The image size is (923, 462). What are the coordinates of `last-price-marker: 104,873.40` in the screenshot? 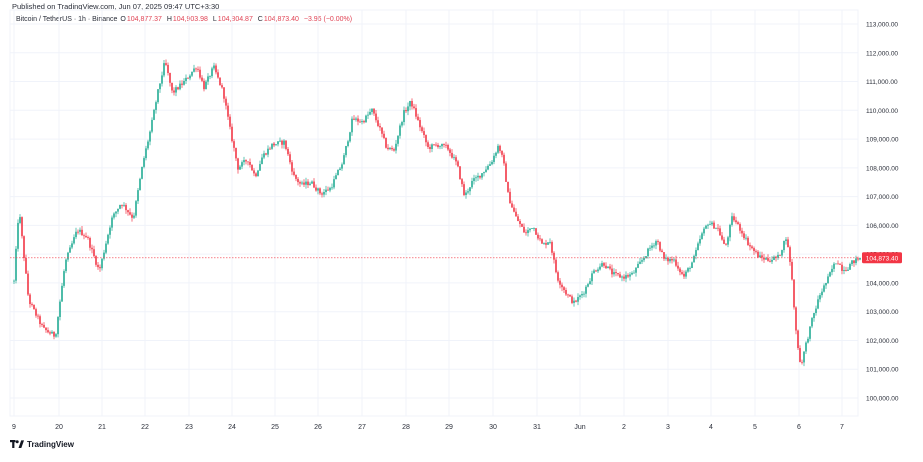 It's located at (456, 258).